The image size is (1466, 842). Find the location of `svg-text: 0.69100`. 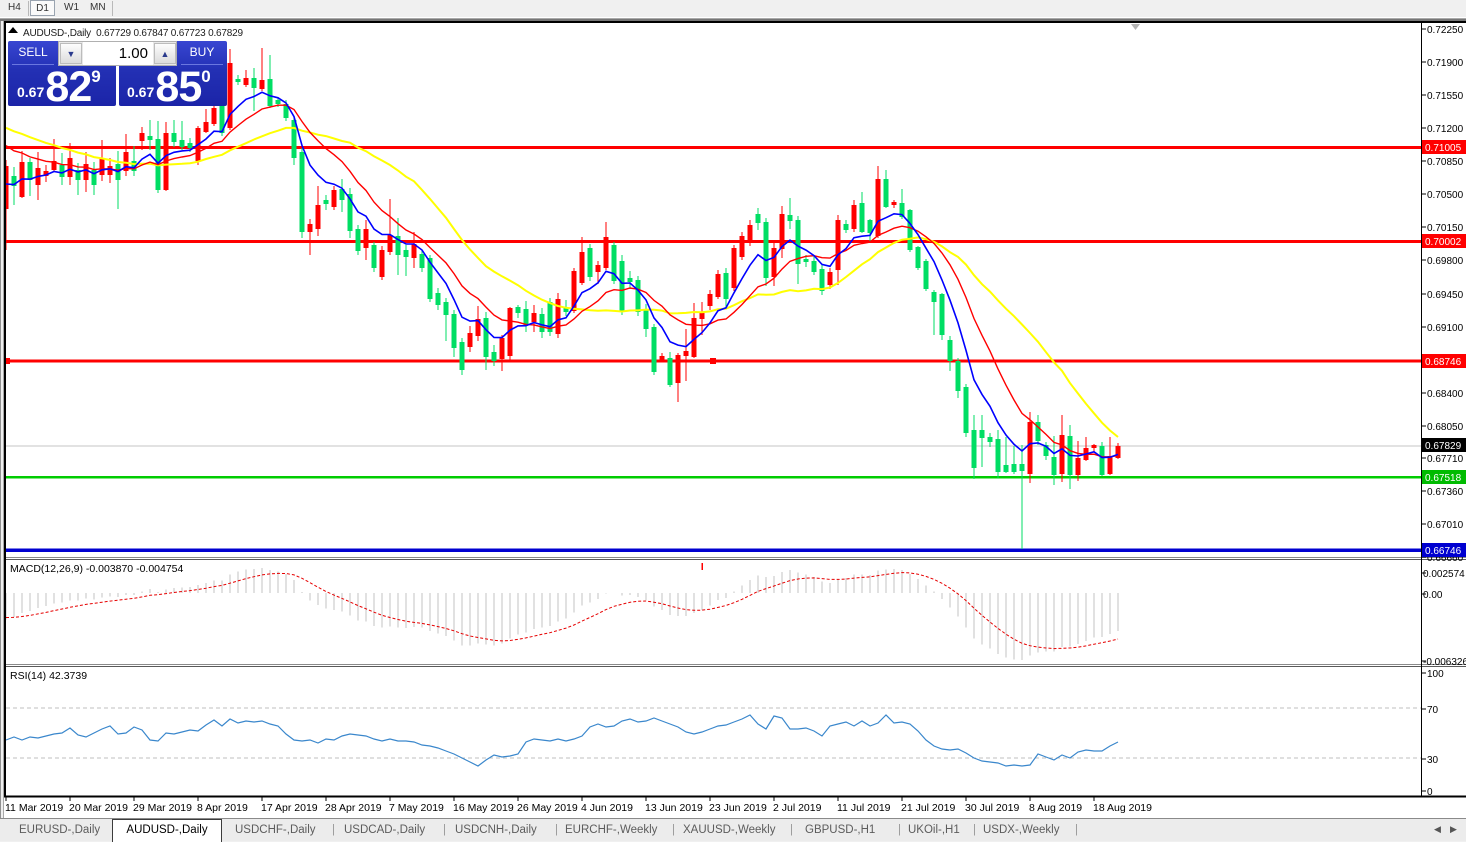

svg-text: 0.69100 is located at coordinates (1445, 328).